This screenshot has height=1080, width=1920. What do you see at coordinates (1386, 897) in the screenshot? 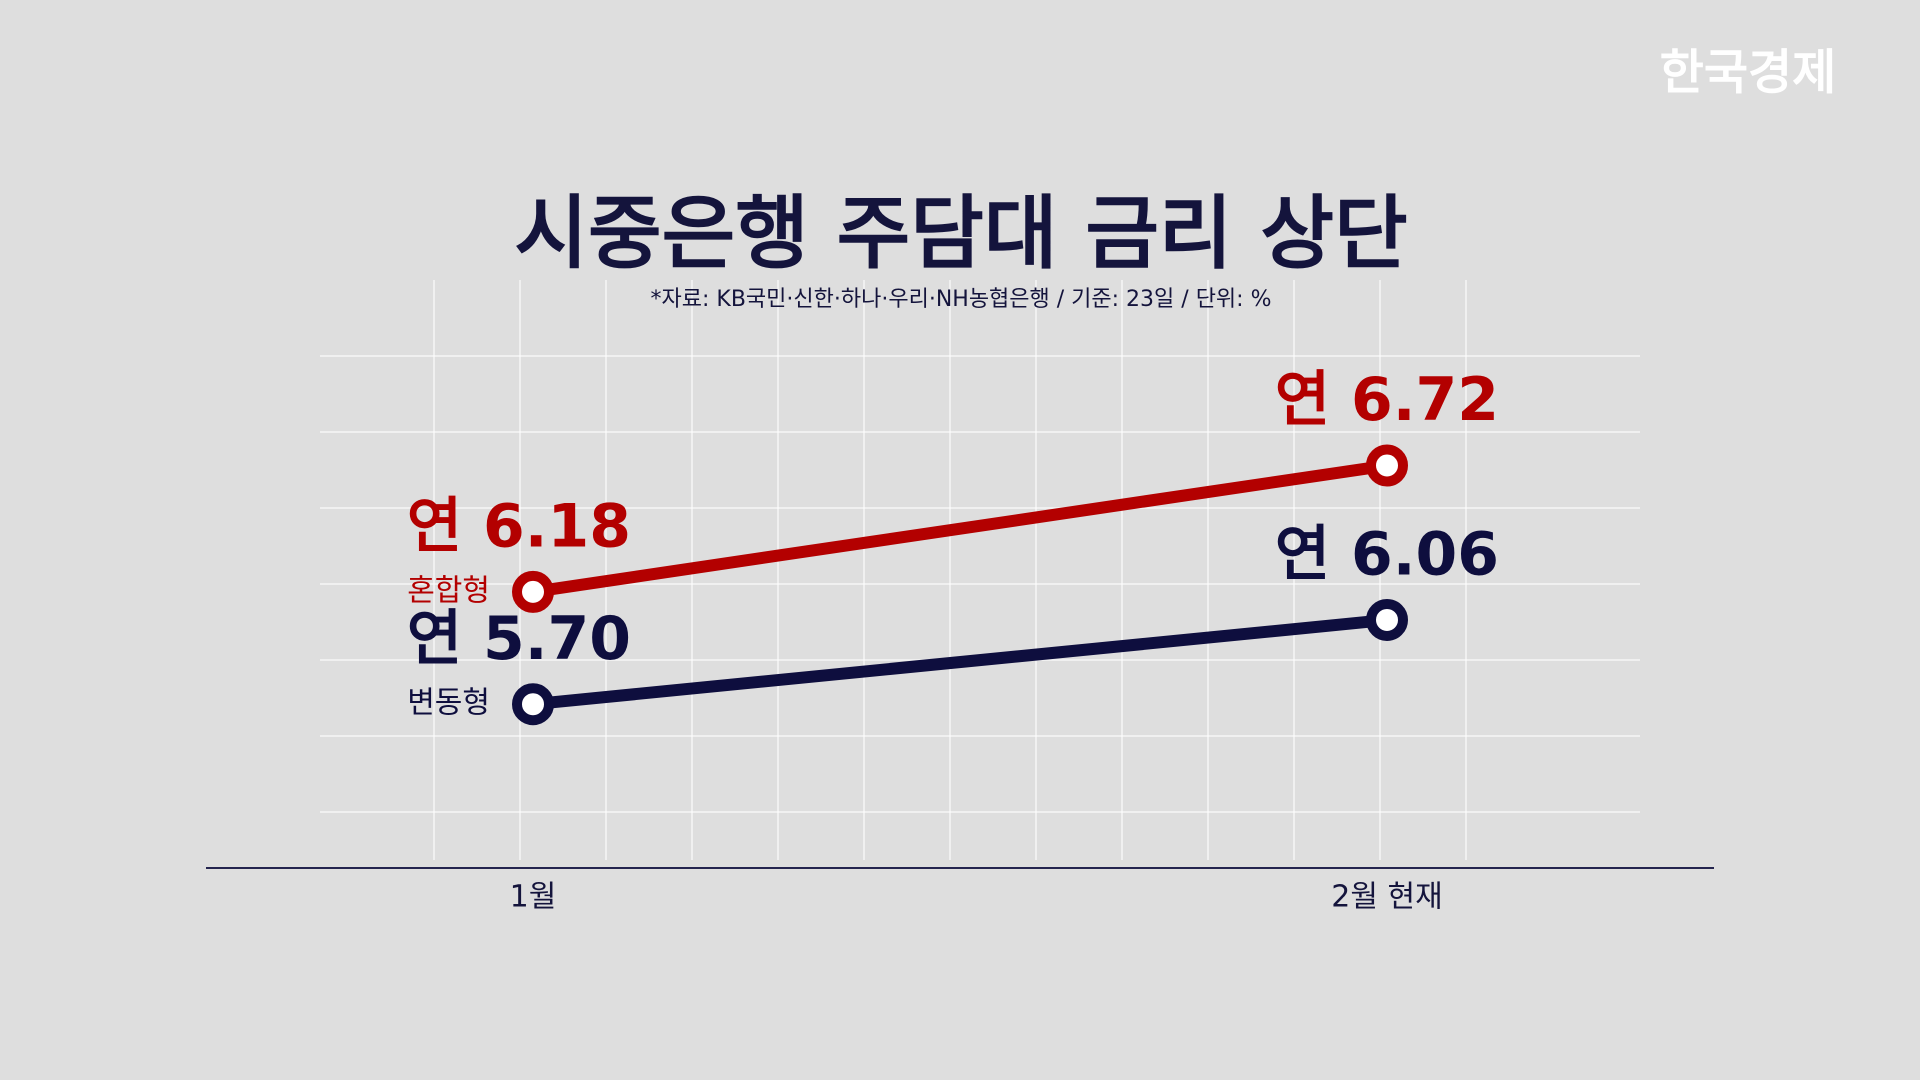
I see `x-tick-label: 2월 현재` at bounding box center [1386, 897].